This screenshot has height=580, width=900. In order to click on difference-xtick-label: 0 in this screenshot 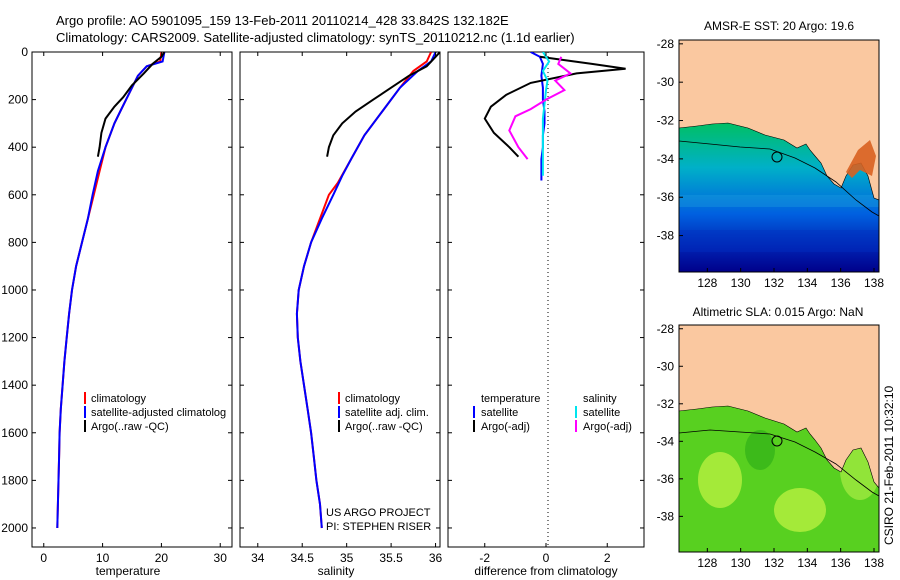, I will do `click(546, 558)`.